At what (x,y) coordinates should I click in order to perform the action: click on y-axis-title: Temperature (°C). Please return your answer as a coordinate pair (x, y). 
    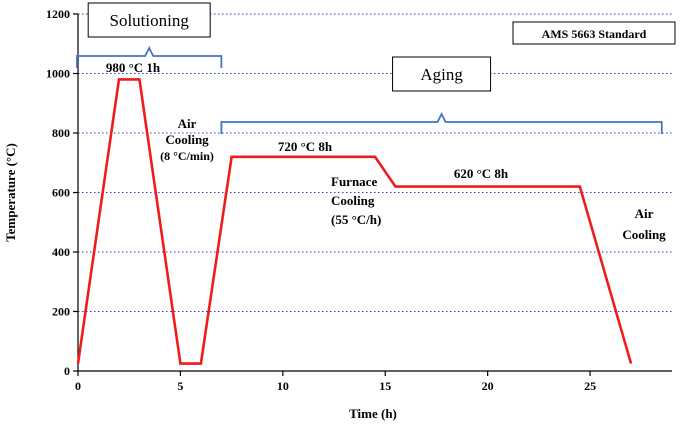
    Looking at the image, I should click on (10, 192).